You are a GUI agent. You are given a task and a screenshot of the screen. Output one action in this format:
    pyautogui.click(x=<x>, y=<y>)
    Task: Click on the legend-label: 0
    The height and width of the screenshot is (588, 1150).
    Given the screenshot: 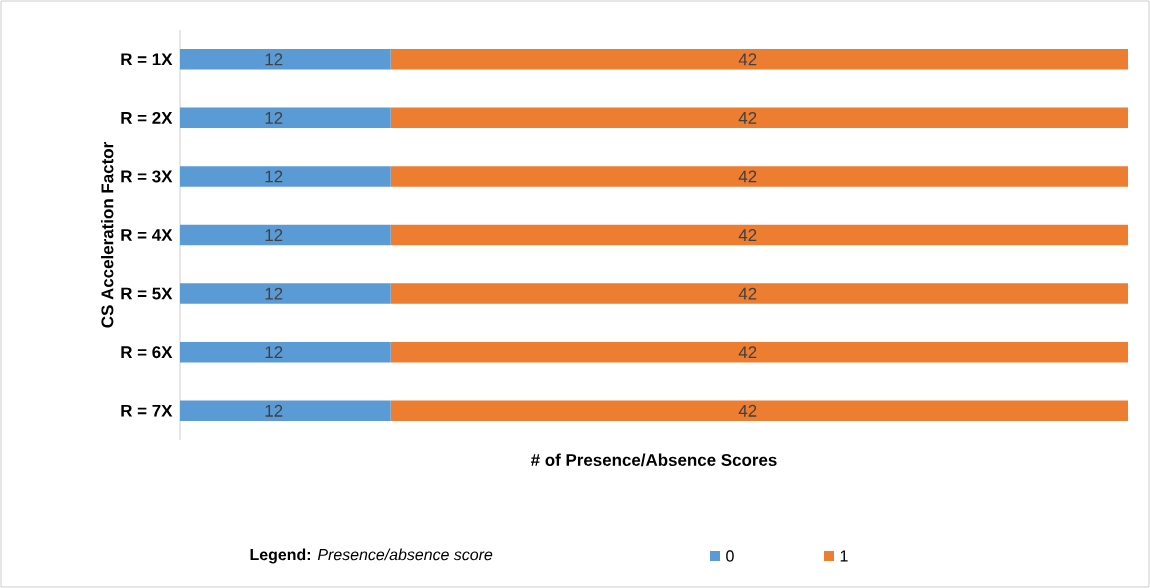 What is the action you would take?
    pyautogui.click(x=730, y=556)
    